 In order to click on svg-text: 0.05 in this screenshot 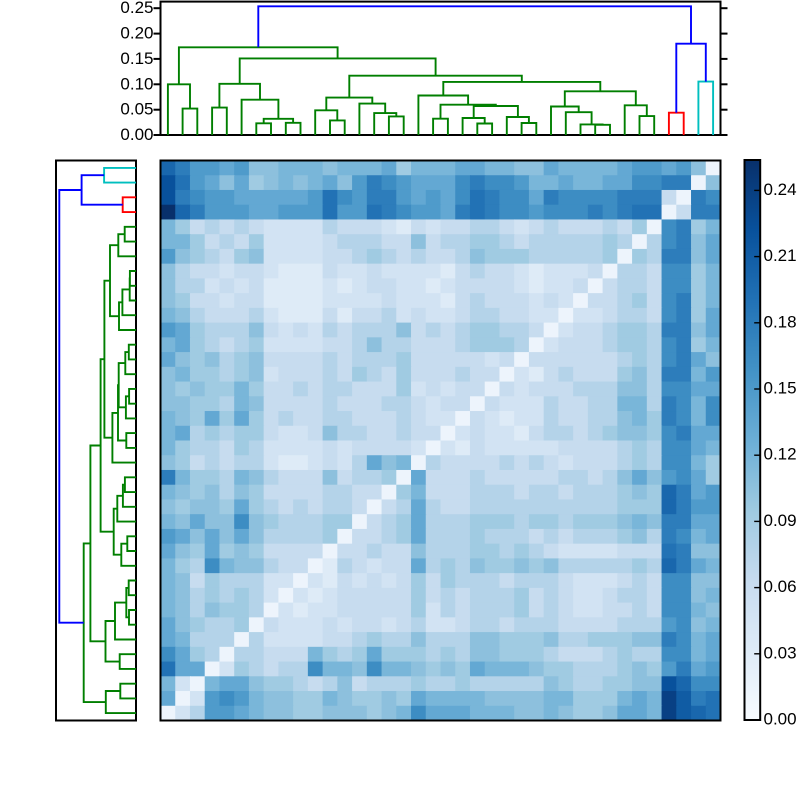, I will do `click(136, 109)`.